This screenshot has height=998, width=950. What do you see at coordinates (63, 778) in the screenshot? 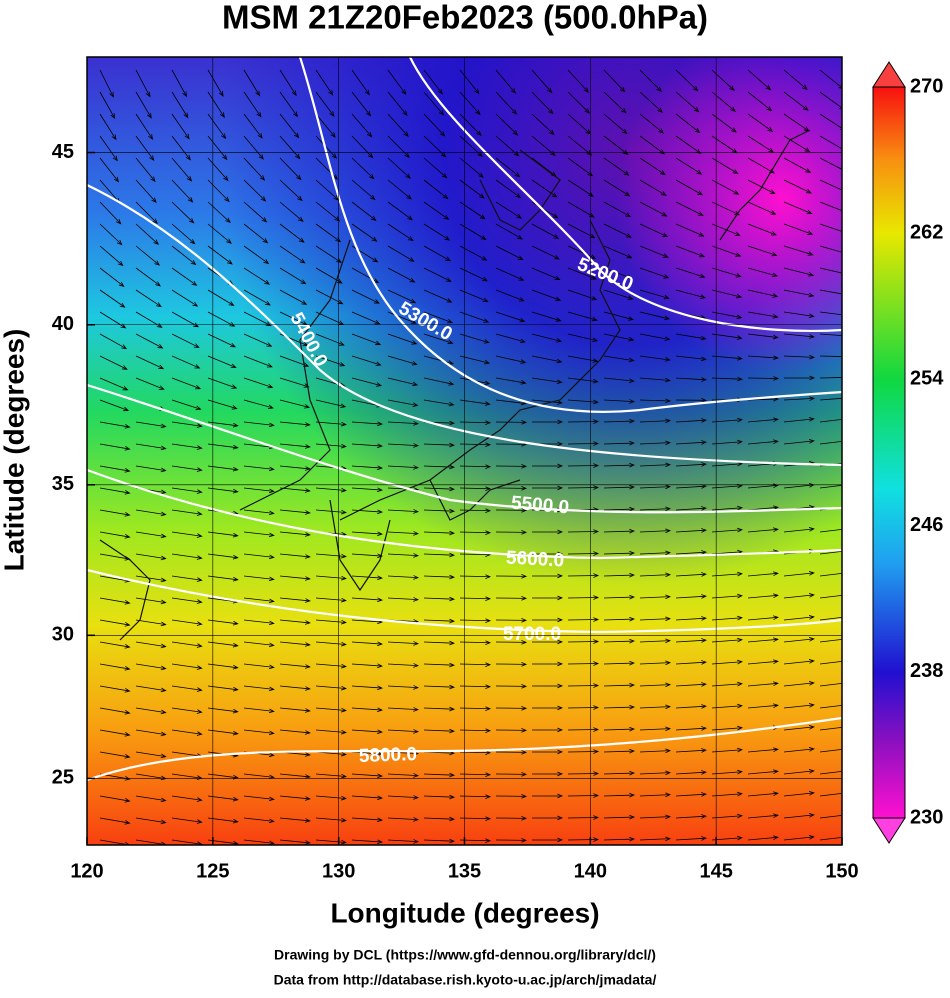
I see `y-tick-label: 25` at bounding box center [63, 778].